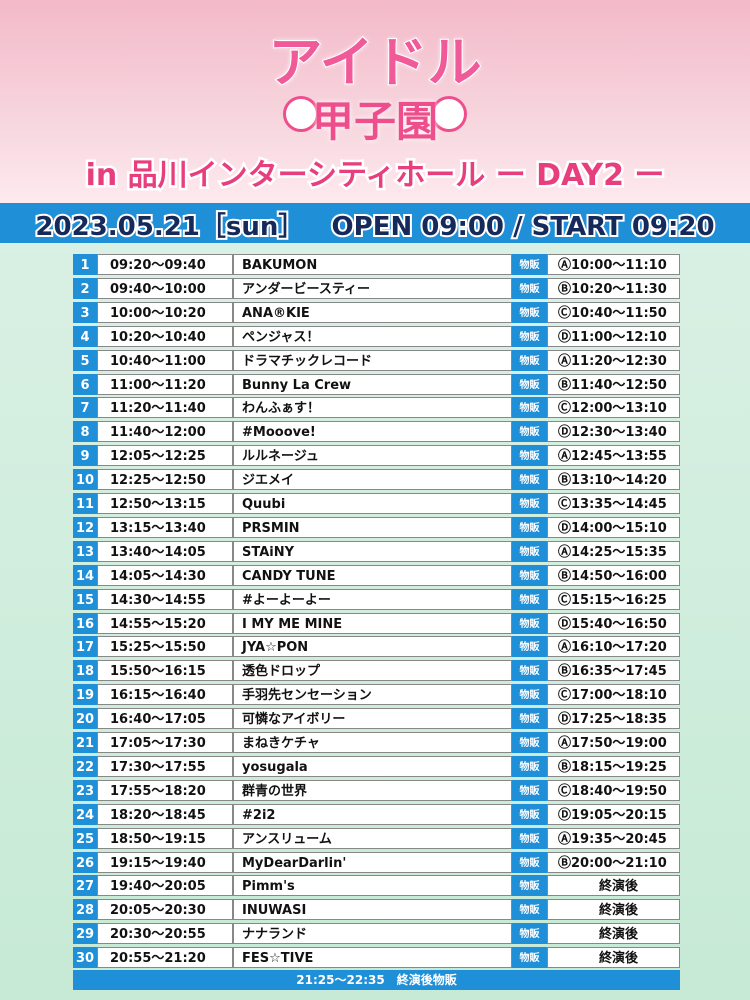  I want to click on merch-time: Ⓑ11:40〜12:50, so click(613, 384).